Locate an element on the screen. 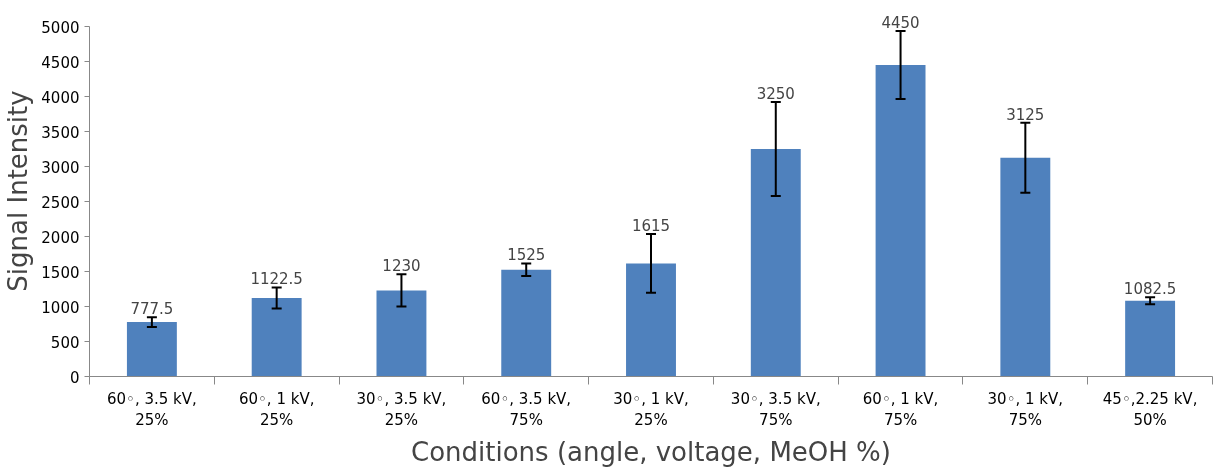 The image size is (1222, 475). x-tick-label: 30◦, 3.5 kV, 75% is located at coordinates (775, 409).